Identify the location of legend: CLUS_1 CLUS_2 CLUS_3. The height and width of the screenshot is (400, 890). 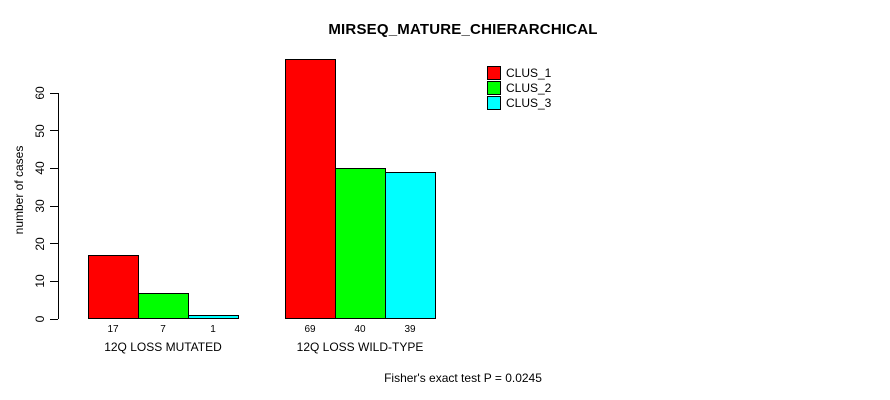
(519, 87).